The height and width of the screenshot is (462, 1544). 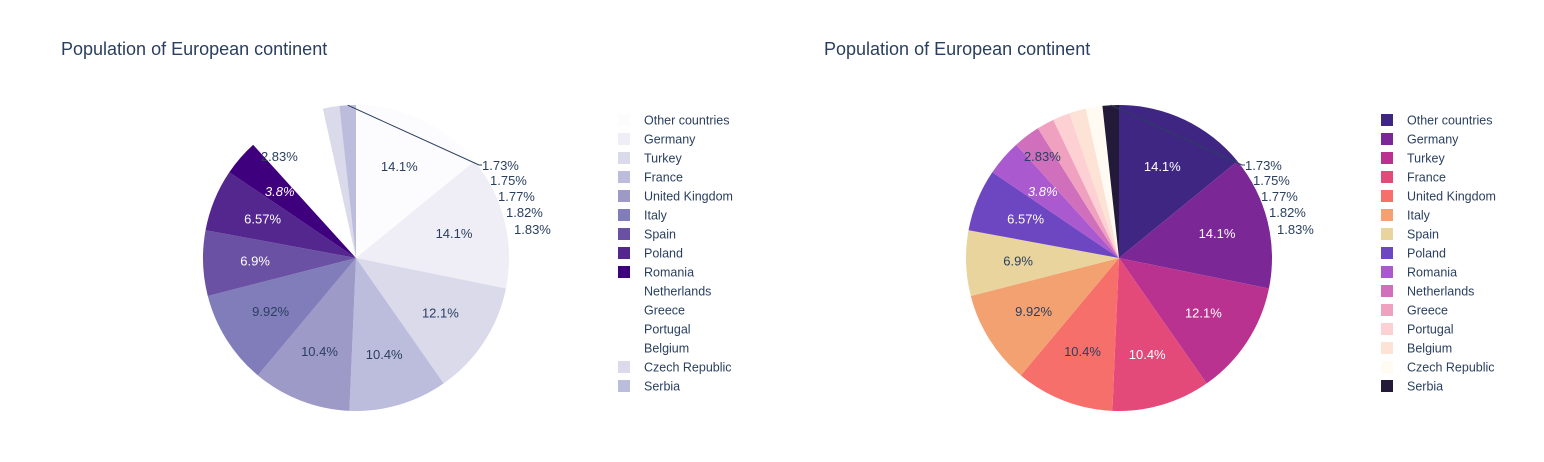 I want to click on legend-label: Netherlands, so click(x=1440, y=292).